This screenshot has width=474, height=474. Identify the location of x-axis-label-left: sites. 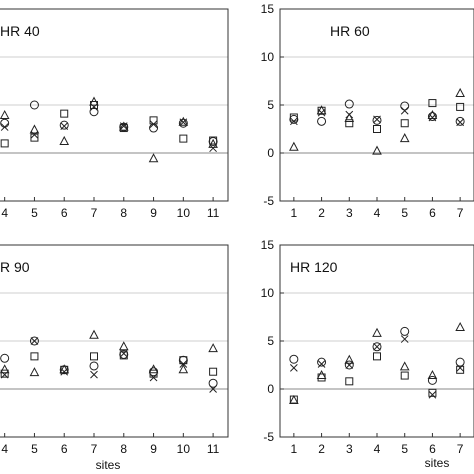
(108, 465).